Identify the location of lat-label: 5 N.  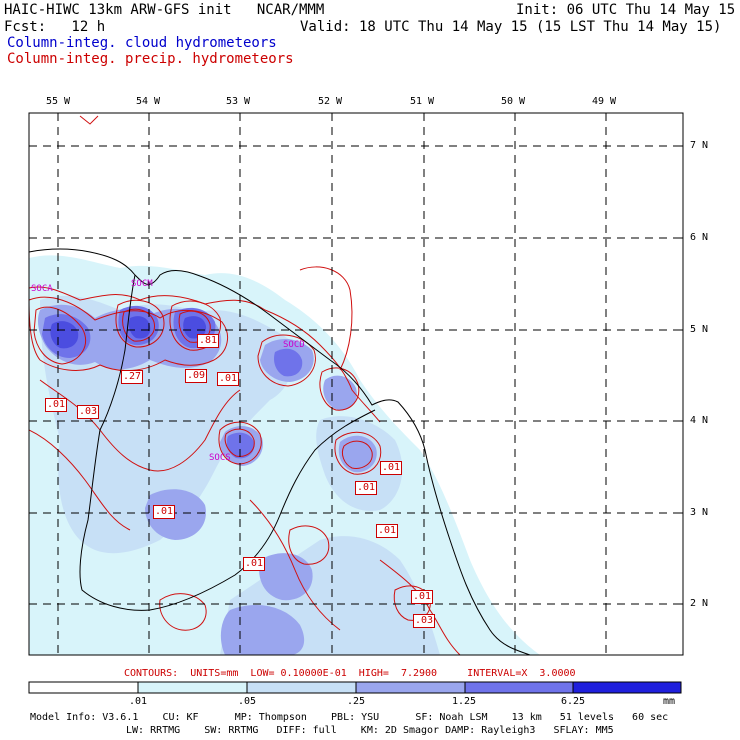
(699, 329).